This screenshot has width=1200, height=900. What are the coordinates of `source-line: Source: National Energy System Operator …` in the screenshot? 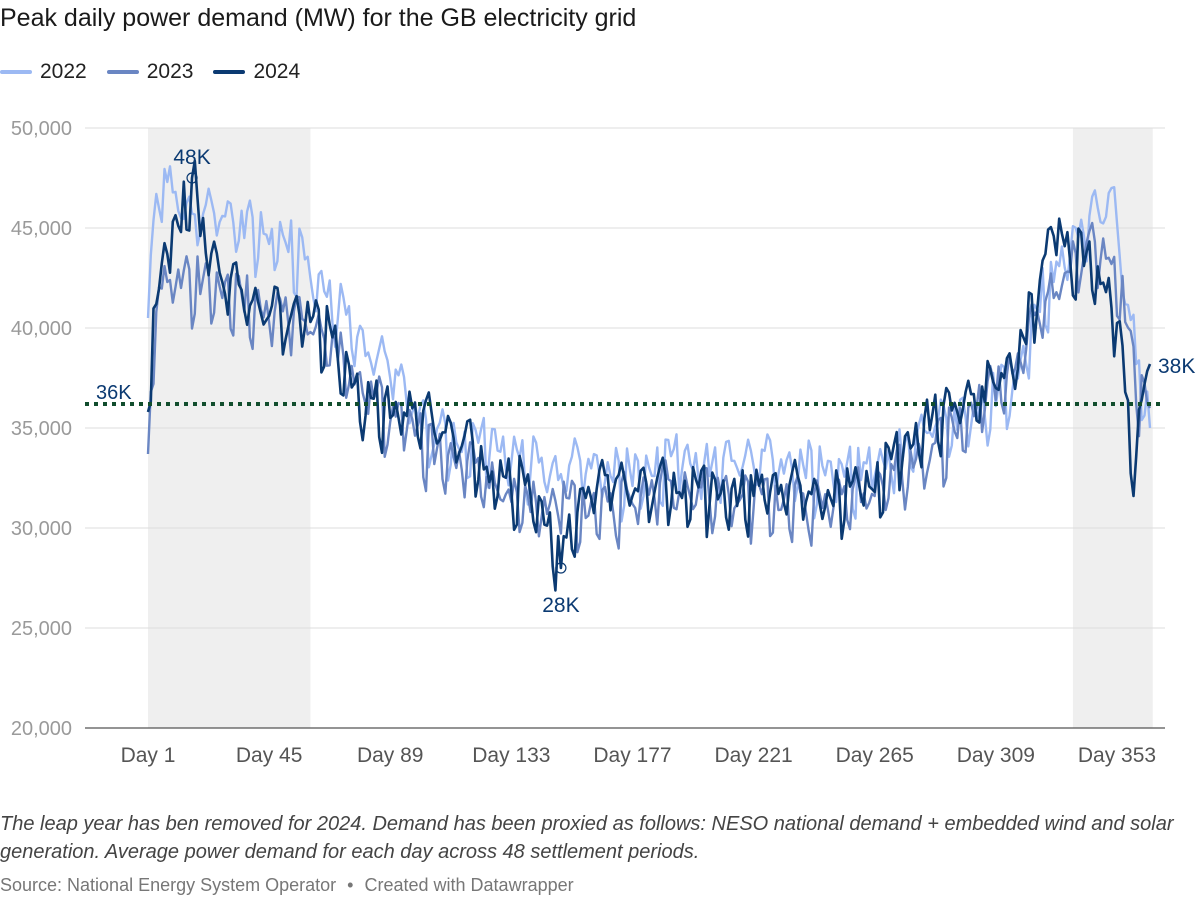 It's located at (290, 885).